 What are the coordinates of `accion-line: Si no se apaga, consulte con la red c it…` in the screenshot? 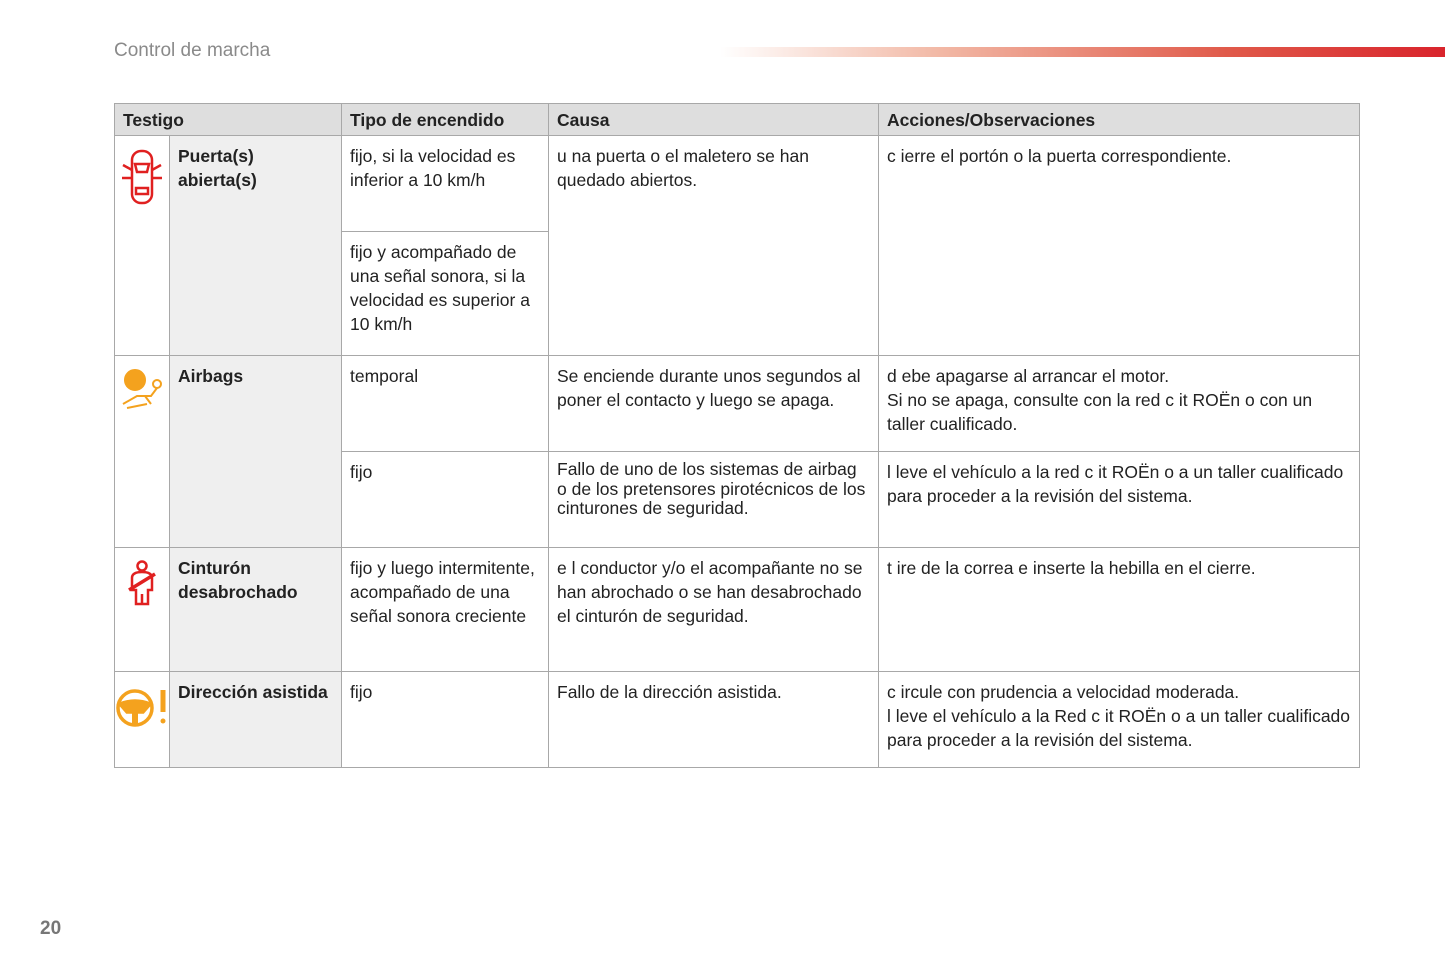 It's located at (1100, 412).